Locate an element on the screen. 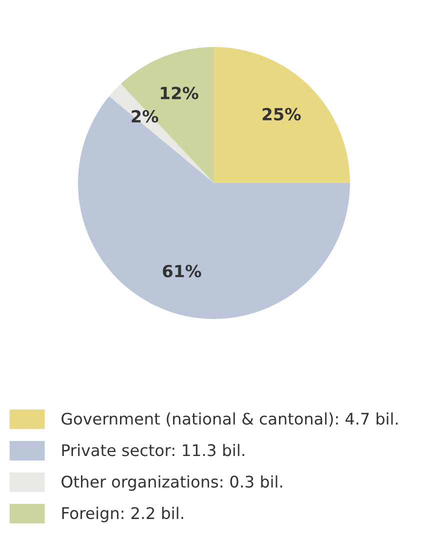 The height and width of the screenshot is (533, 427). data-label: 12% is located at coordinates (179, 93).